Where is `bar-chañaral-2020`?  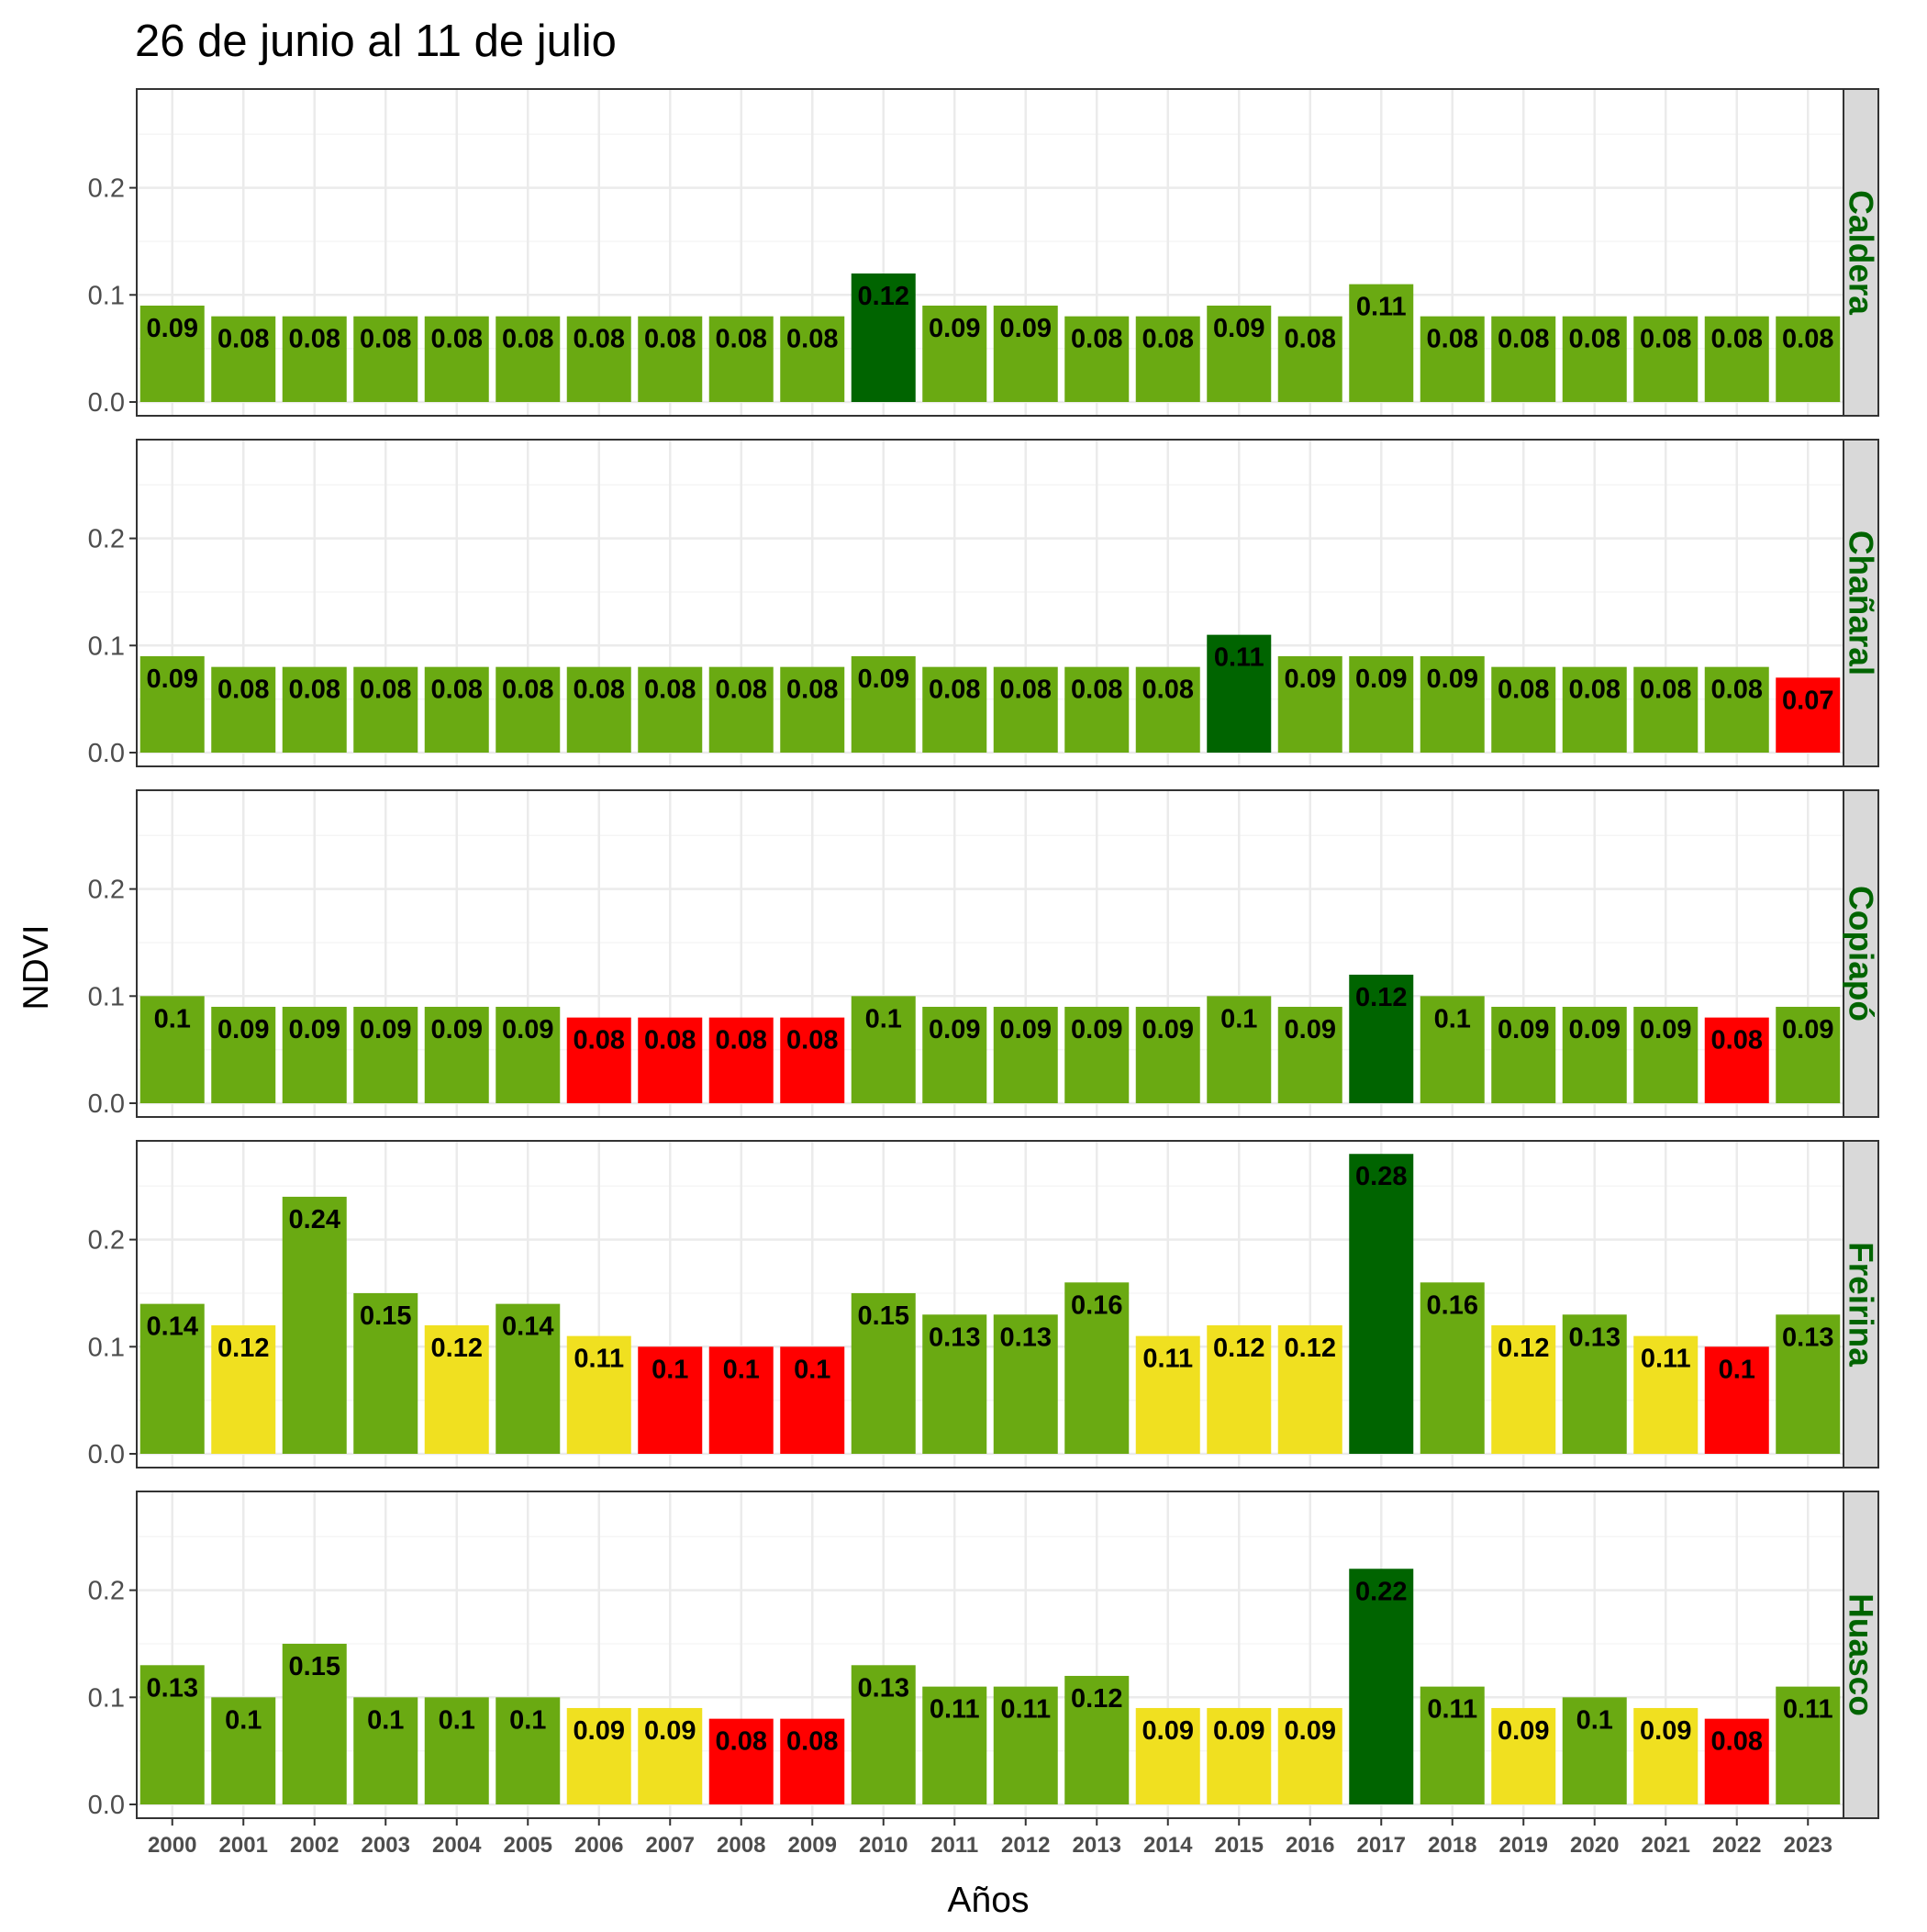 bar-chañaral-2020 is located at coordinates (1594, 709).